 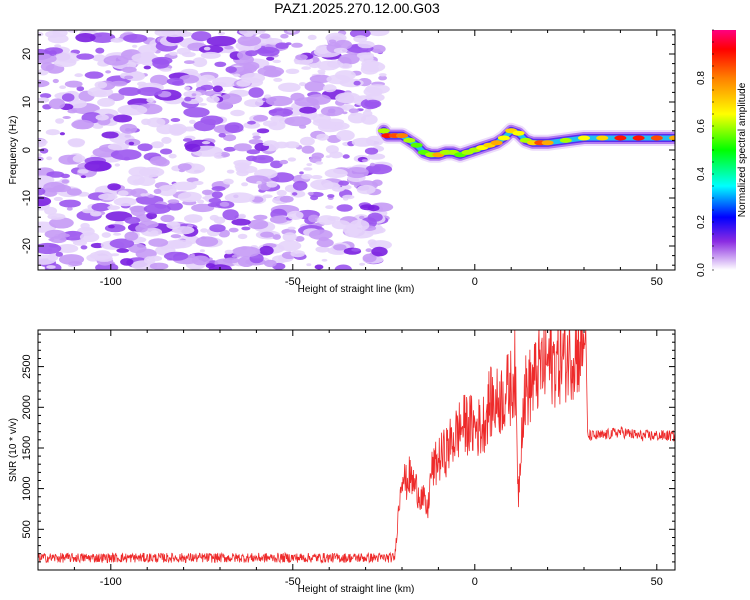 I want to click on colorbar-tick-label: 0.8, so click(x=701, y=78).